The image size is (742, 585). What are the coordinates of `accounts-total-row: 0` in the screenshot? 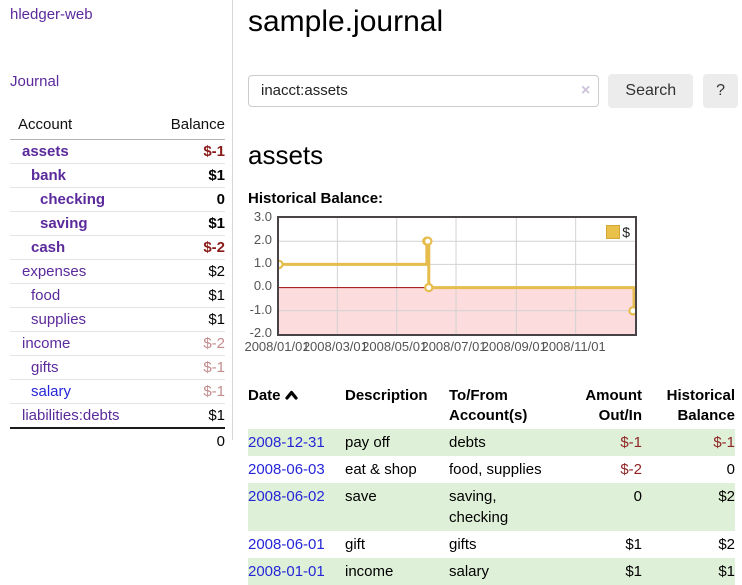 It's located at (117, 440).